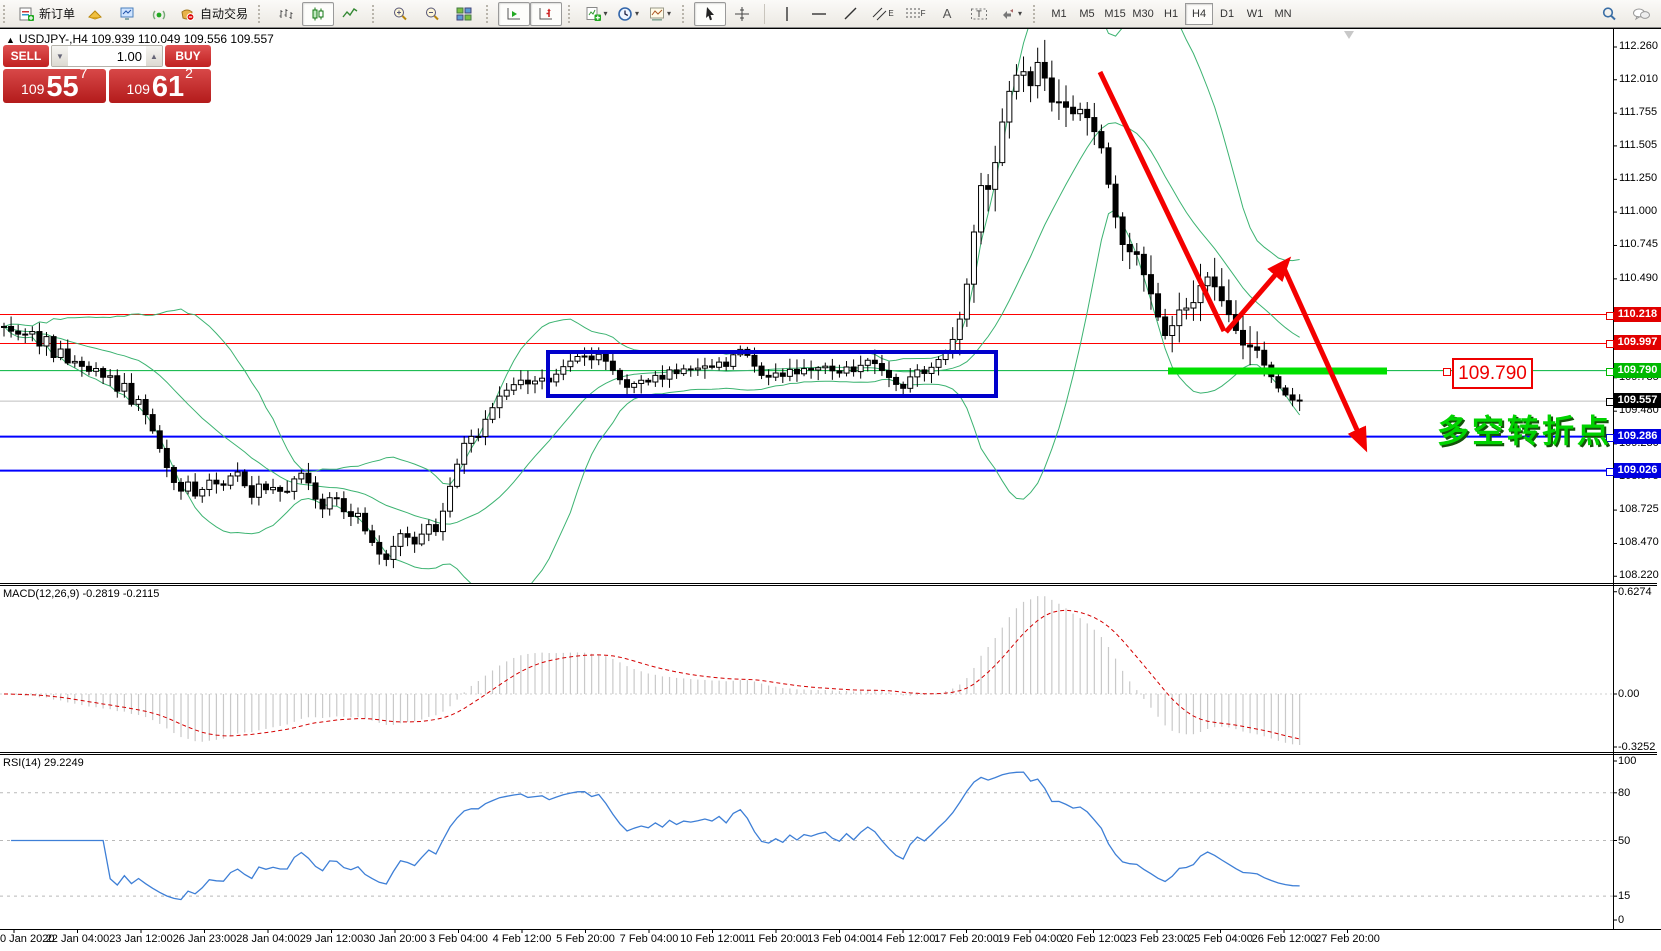  I want to click on bar-chart-icon, so click(286, 13).